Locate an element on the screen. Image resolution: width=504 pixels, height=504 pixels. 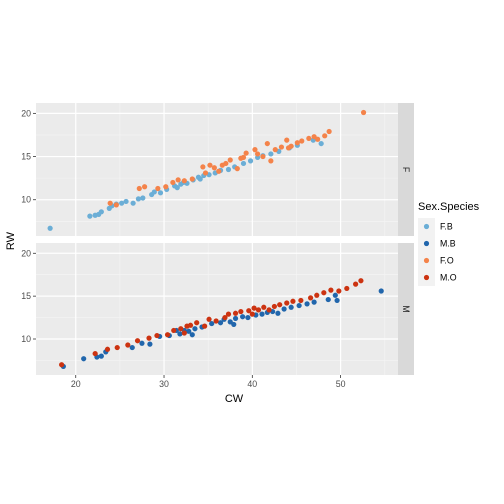
y-tick-label: 15 is located at coordinates (26, 157).